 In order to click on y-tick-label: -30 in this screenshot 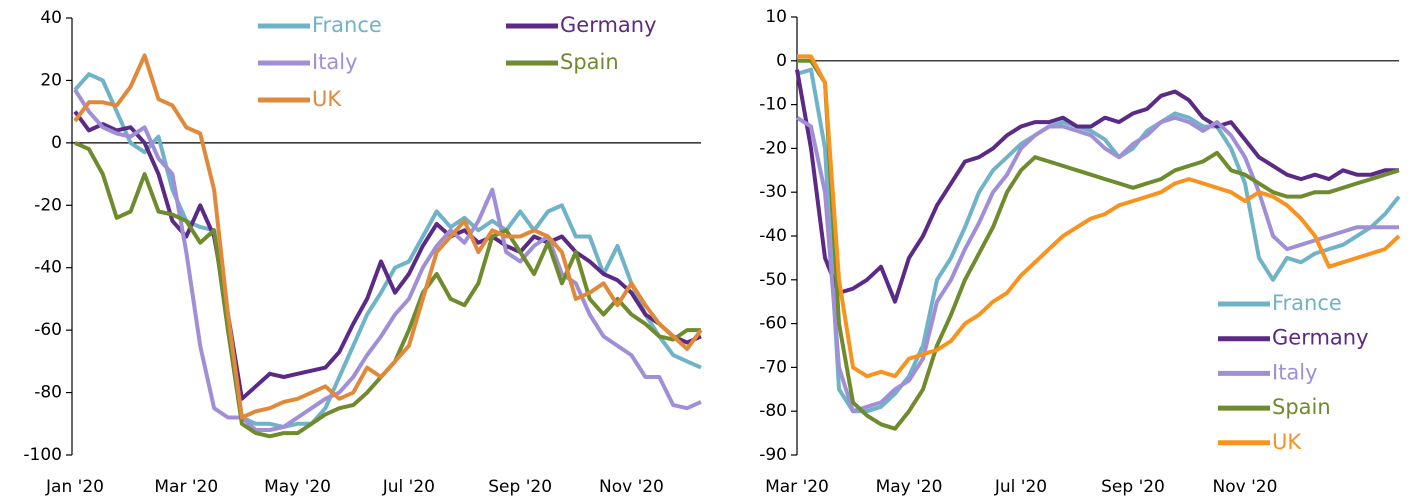, I will do `click(773, 192)`.